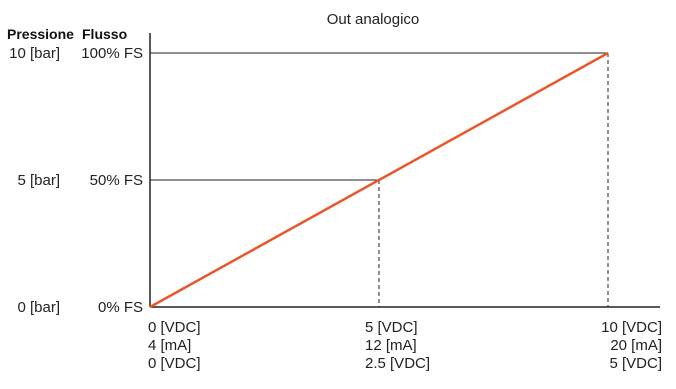 The width and height of the screenshot is (676, 389). What do you see at coordinates (631, 327) in the screenshot?
I see `x-tick-label: 10 [VDC]` at bounding box center [631, 327].